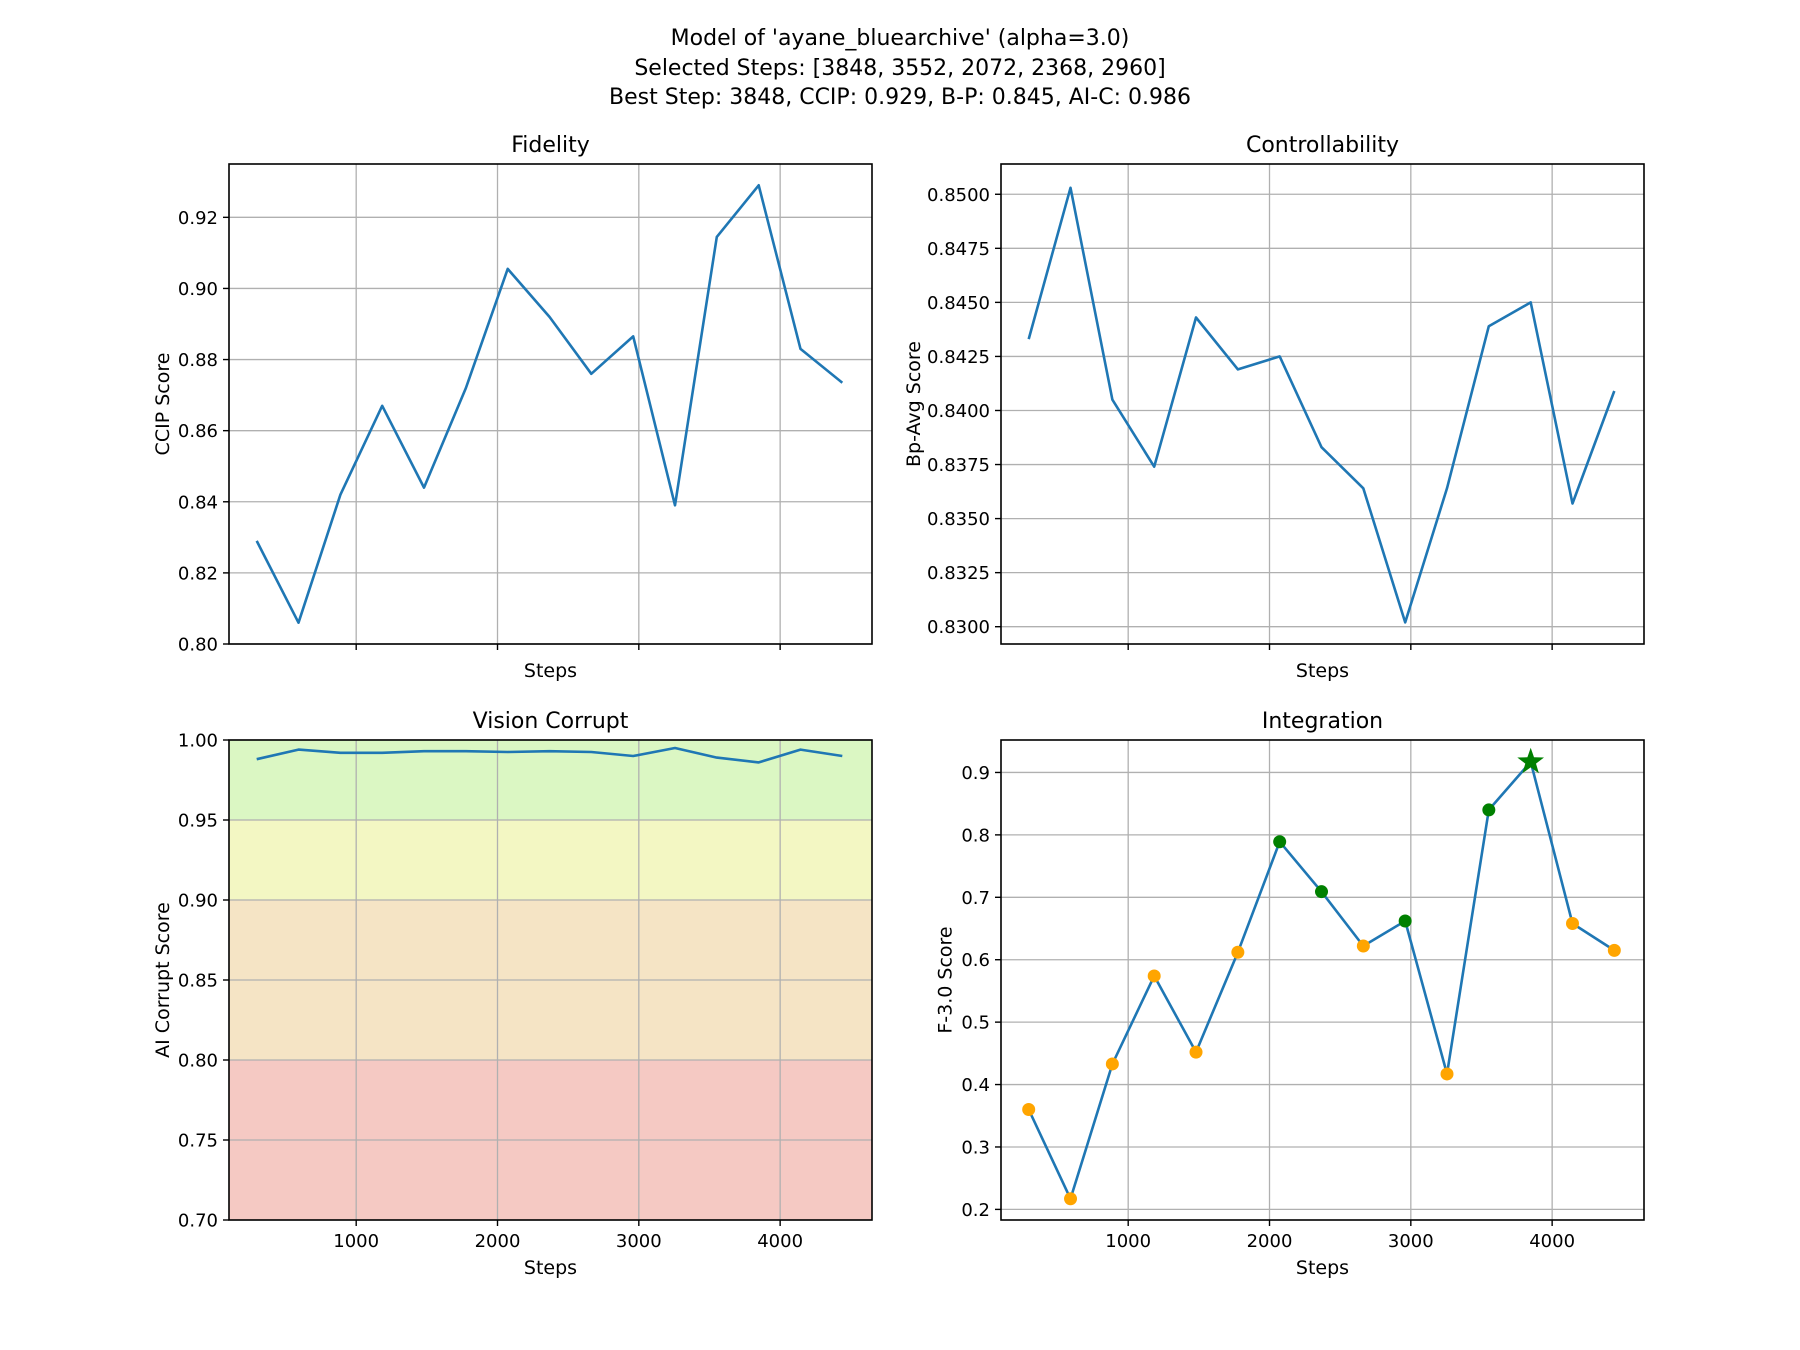 The height and width of the screenshot is (1350, 1800). I want to click on best-step-star, so click(1530, 760).